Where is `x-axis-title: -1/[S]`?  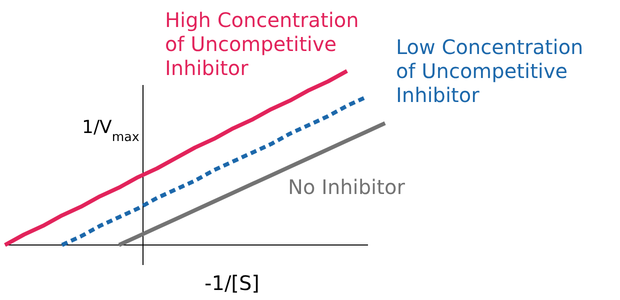 x-axis-title: -1/[S] is located at coordinates (232, 283).